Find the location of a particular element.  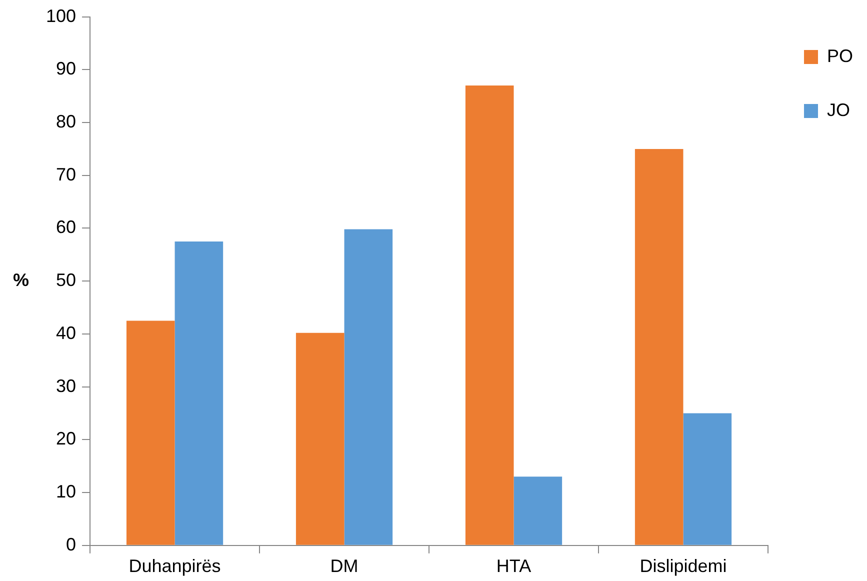

y-tick-label: 90 is located at coordinates (66, 68).